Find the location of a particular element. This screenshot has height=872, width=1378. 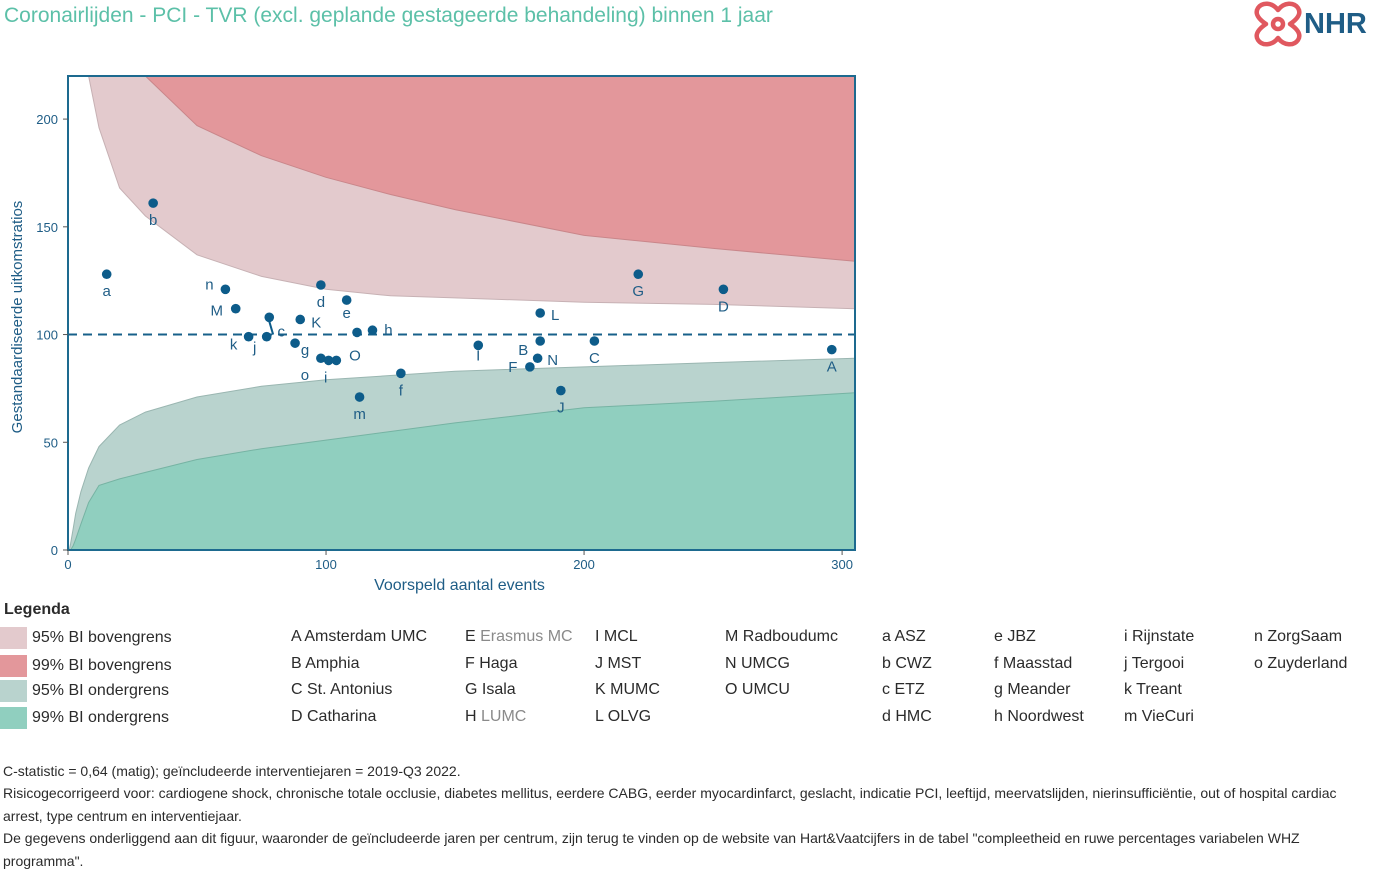

legend-center-item: n ZorgSaam is located at coordinates (1300, 637).